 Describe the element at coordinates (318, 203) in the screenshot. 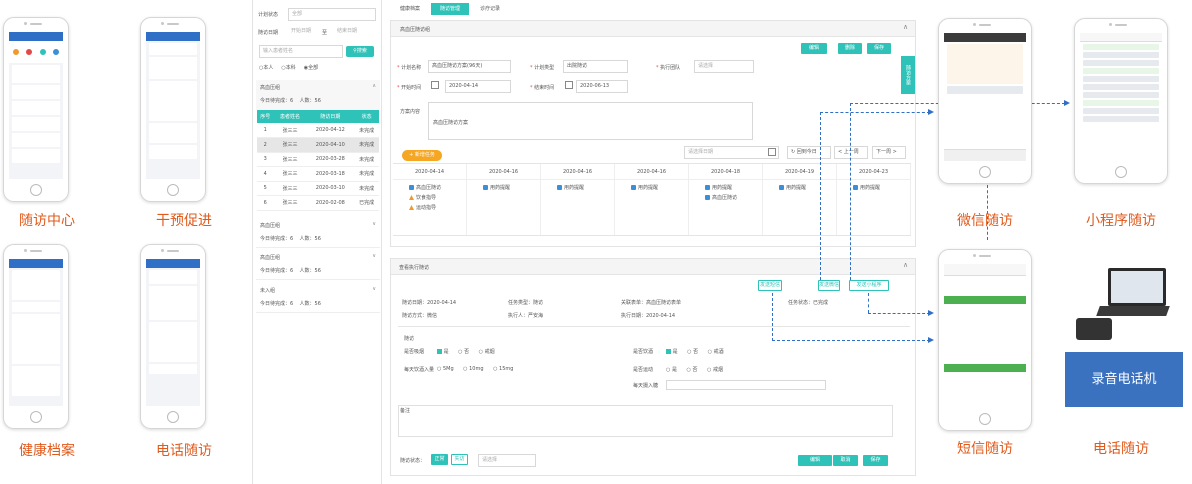

I see `table-row: 6 张三三 2020-02-08 已完成` at that location.